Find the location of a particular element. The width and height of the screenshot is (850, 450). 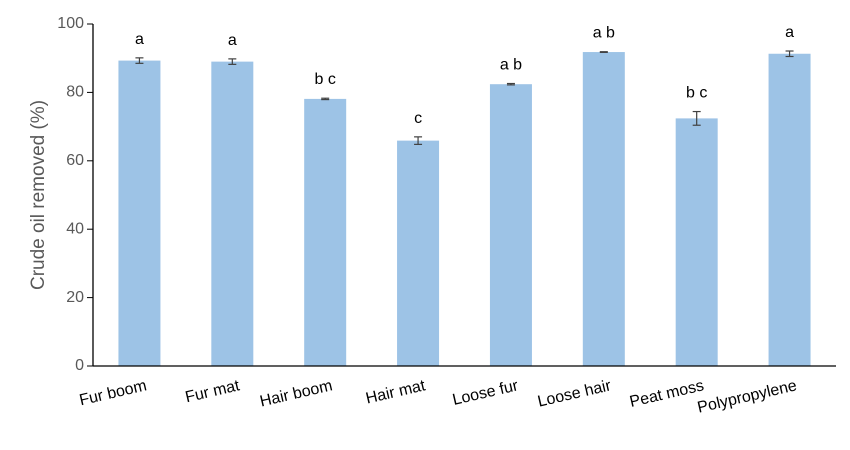

category-label: Loose hair is located at coordinates (574, 394).